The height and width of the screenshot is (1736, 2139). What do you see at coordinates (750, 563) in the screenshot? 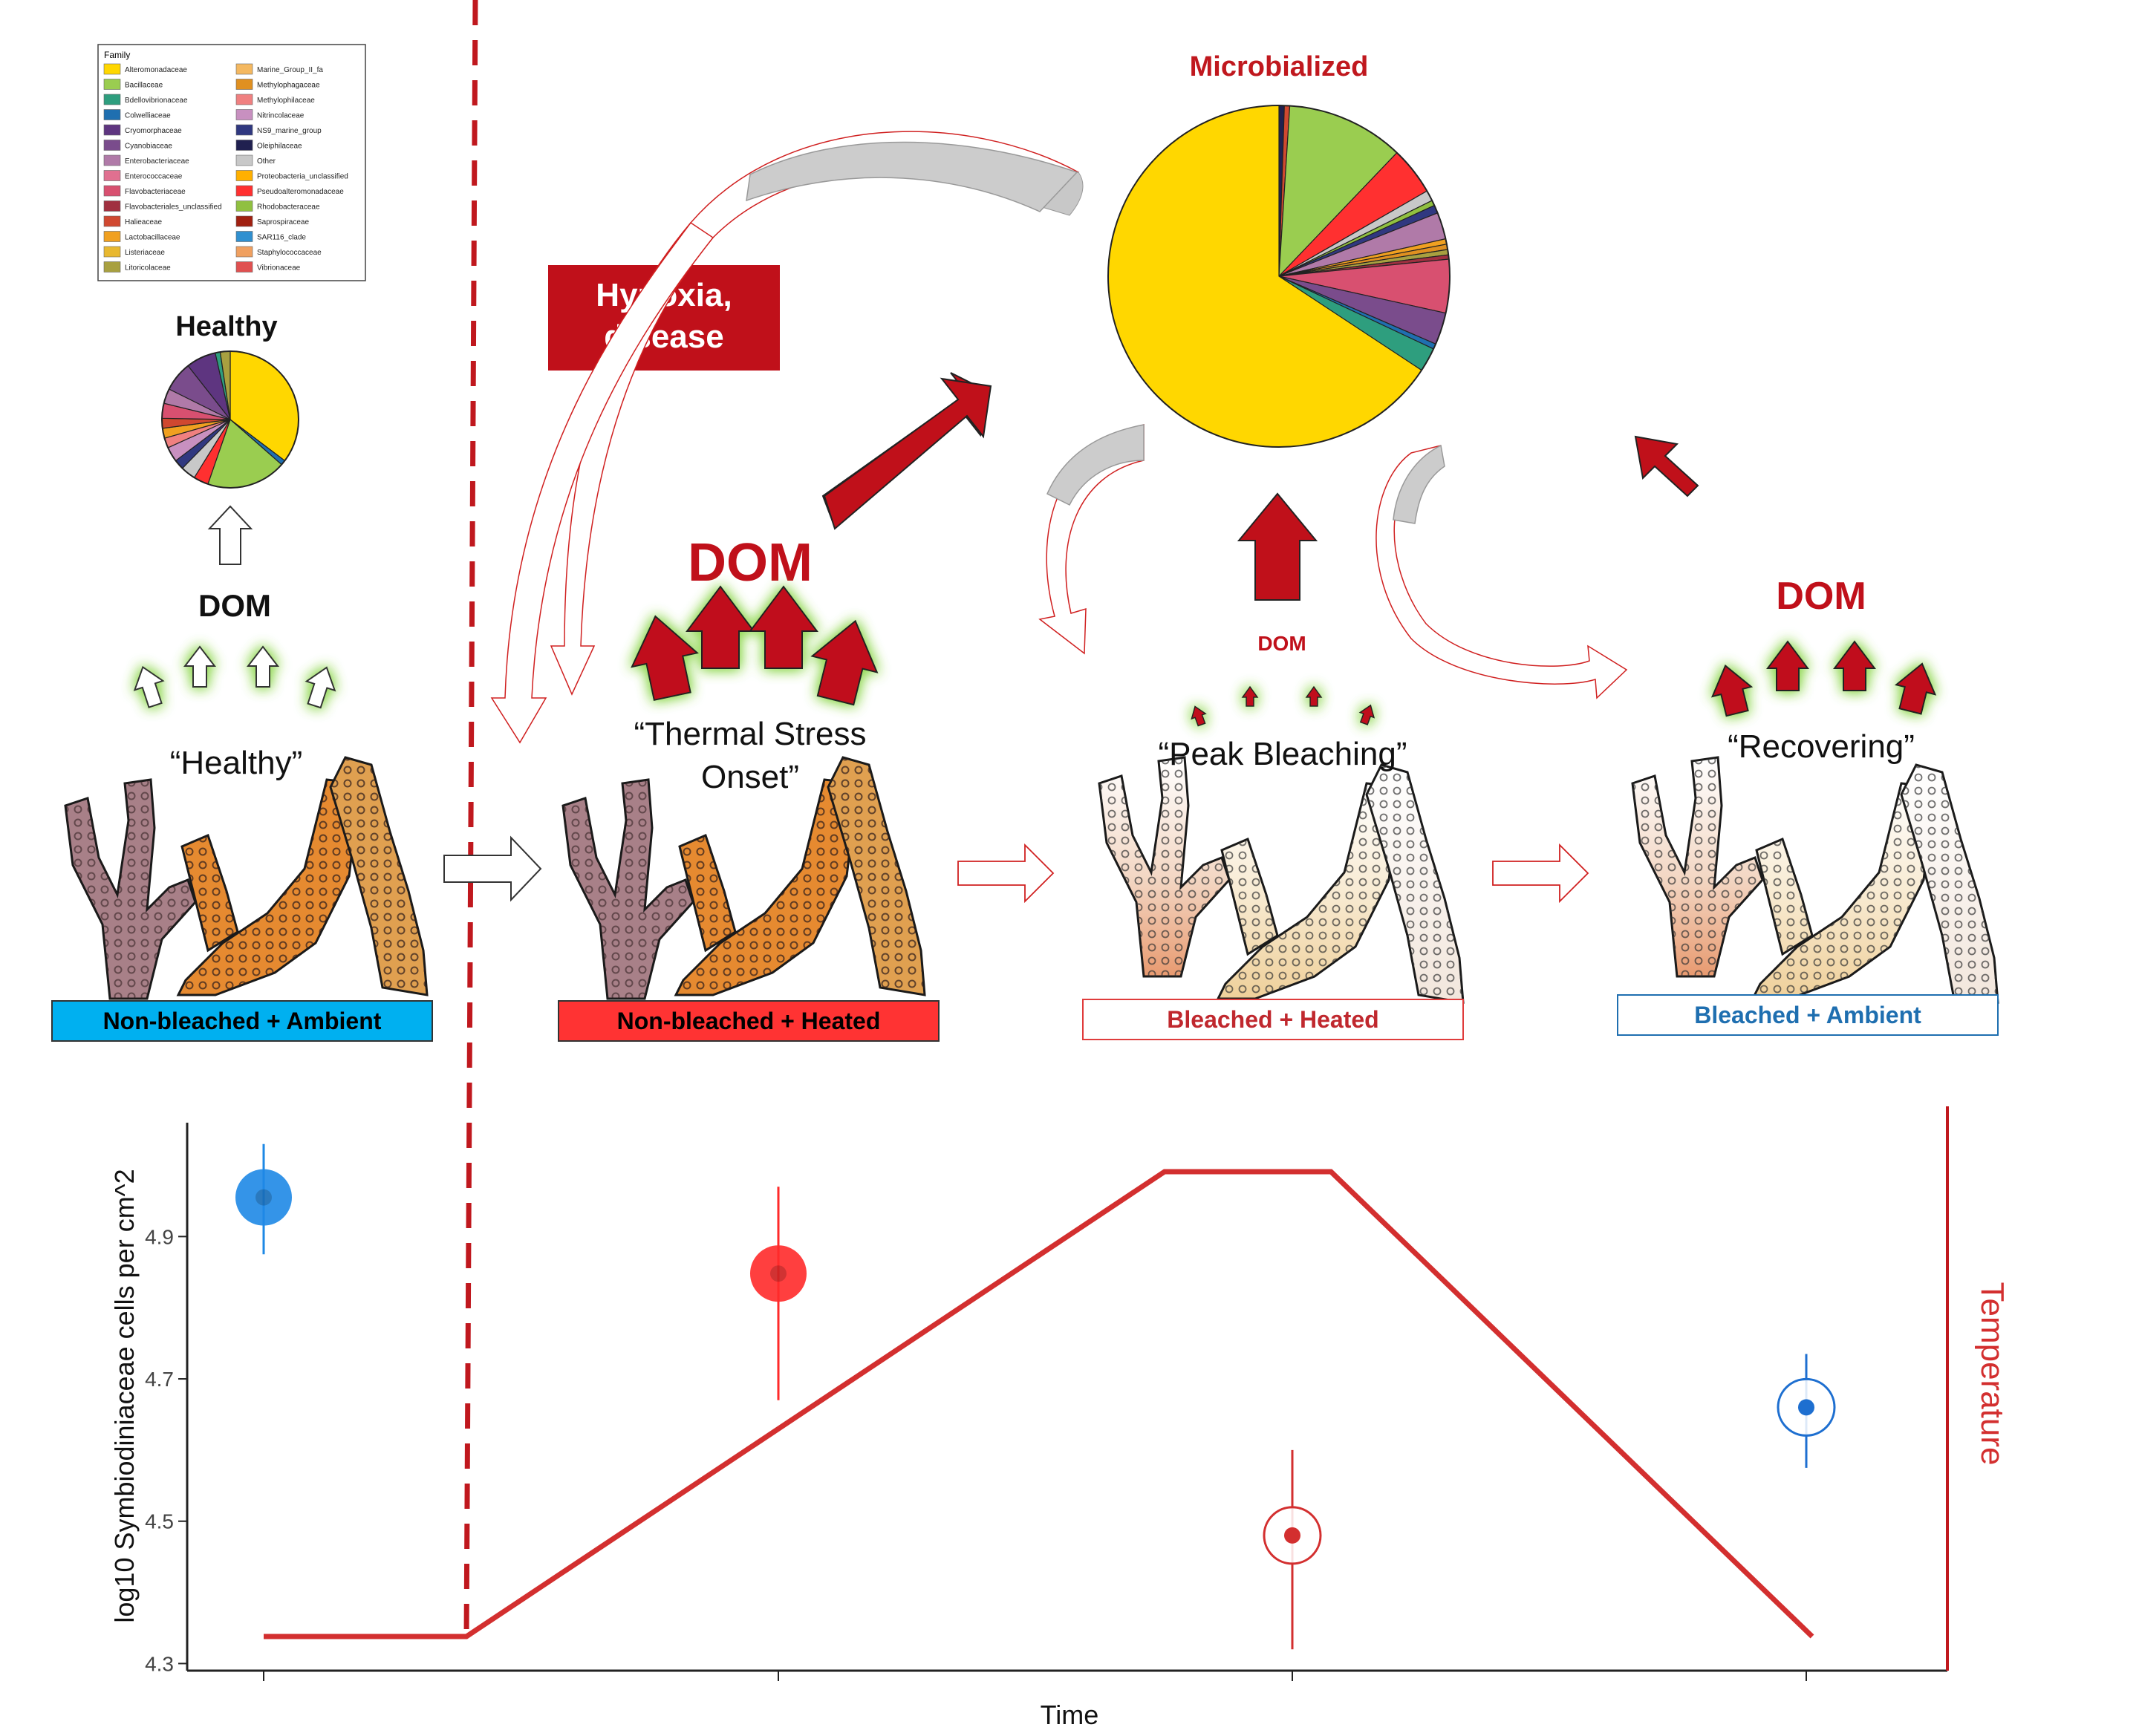
I see `dom-label-onset: DOM` at bounding box center [750, 563].